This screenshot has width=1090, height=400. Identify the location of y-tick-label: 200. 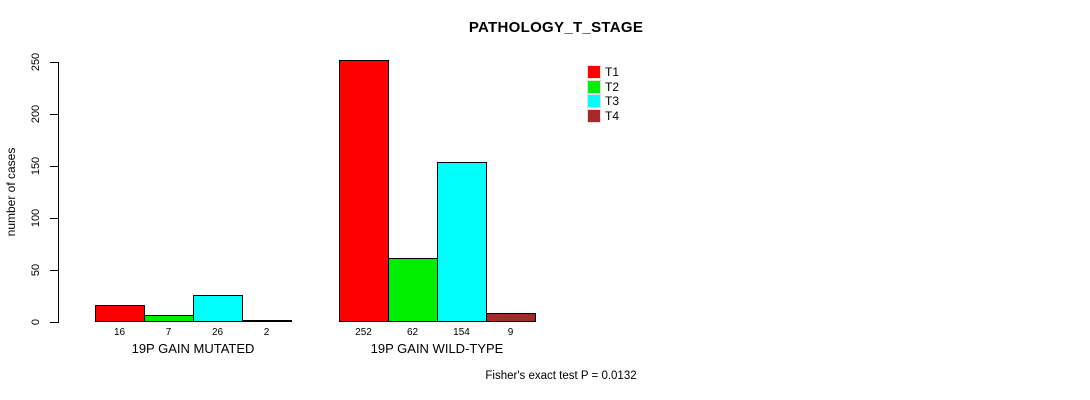
(36, 114).